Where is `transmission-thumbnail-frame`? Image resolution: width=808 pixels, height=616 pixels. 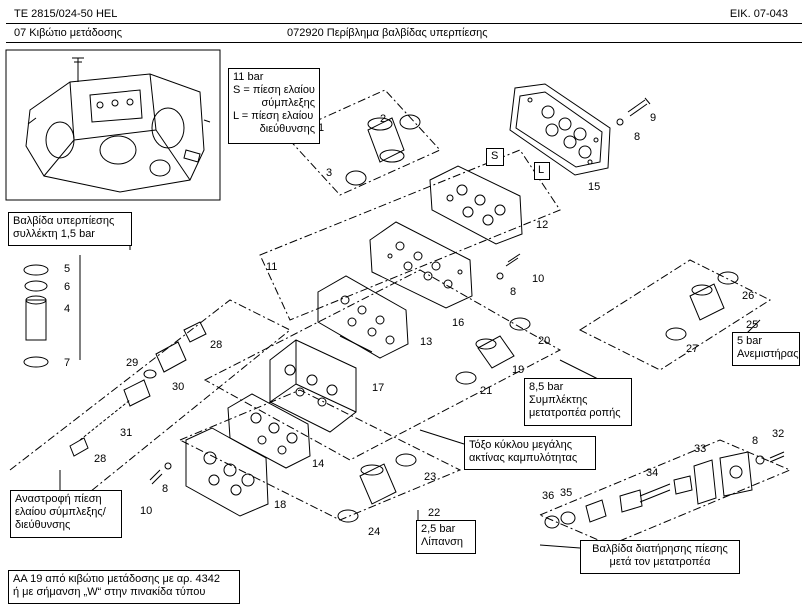
transmission-thumbnail-frame is located at coordinates (113, 125).